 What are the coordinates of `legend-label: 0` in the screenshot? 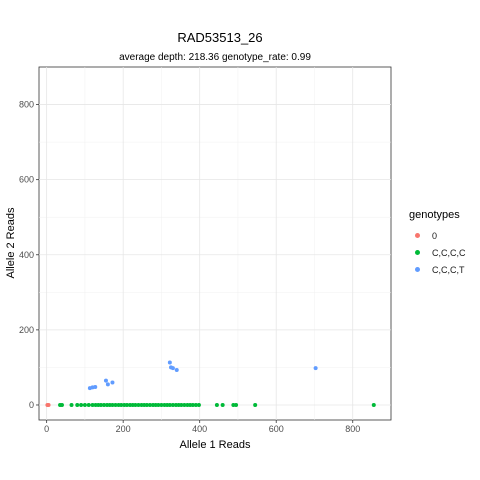 It's located at (435, 235).